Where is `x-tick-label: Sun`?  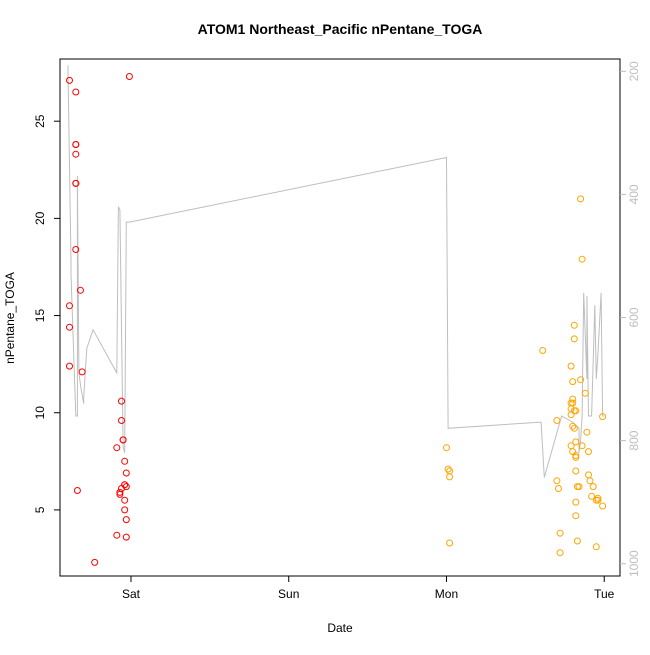 x-tick-label: Sun is located at coordinates (288, 594).